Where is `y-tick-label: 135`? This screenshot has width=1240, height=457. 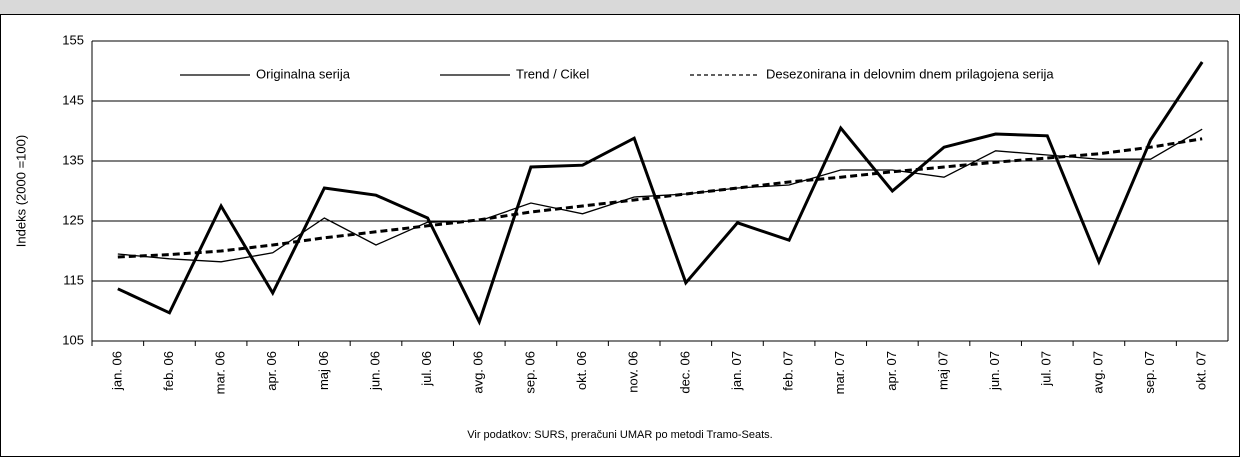 y-tick-label: 135 is located at coordinates (73, 159).